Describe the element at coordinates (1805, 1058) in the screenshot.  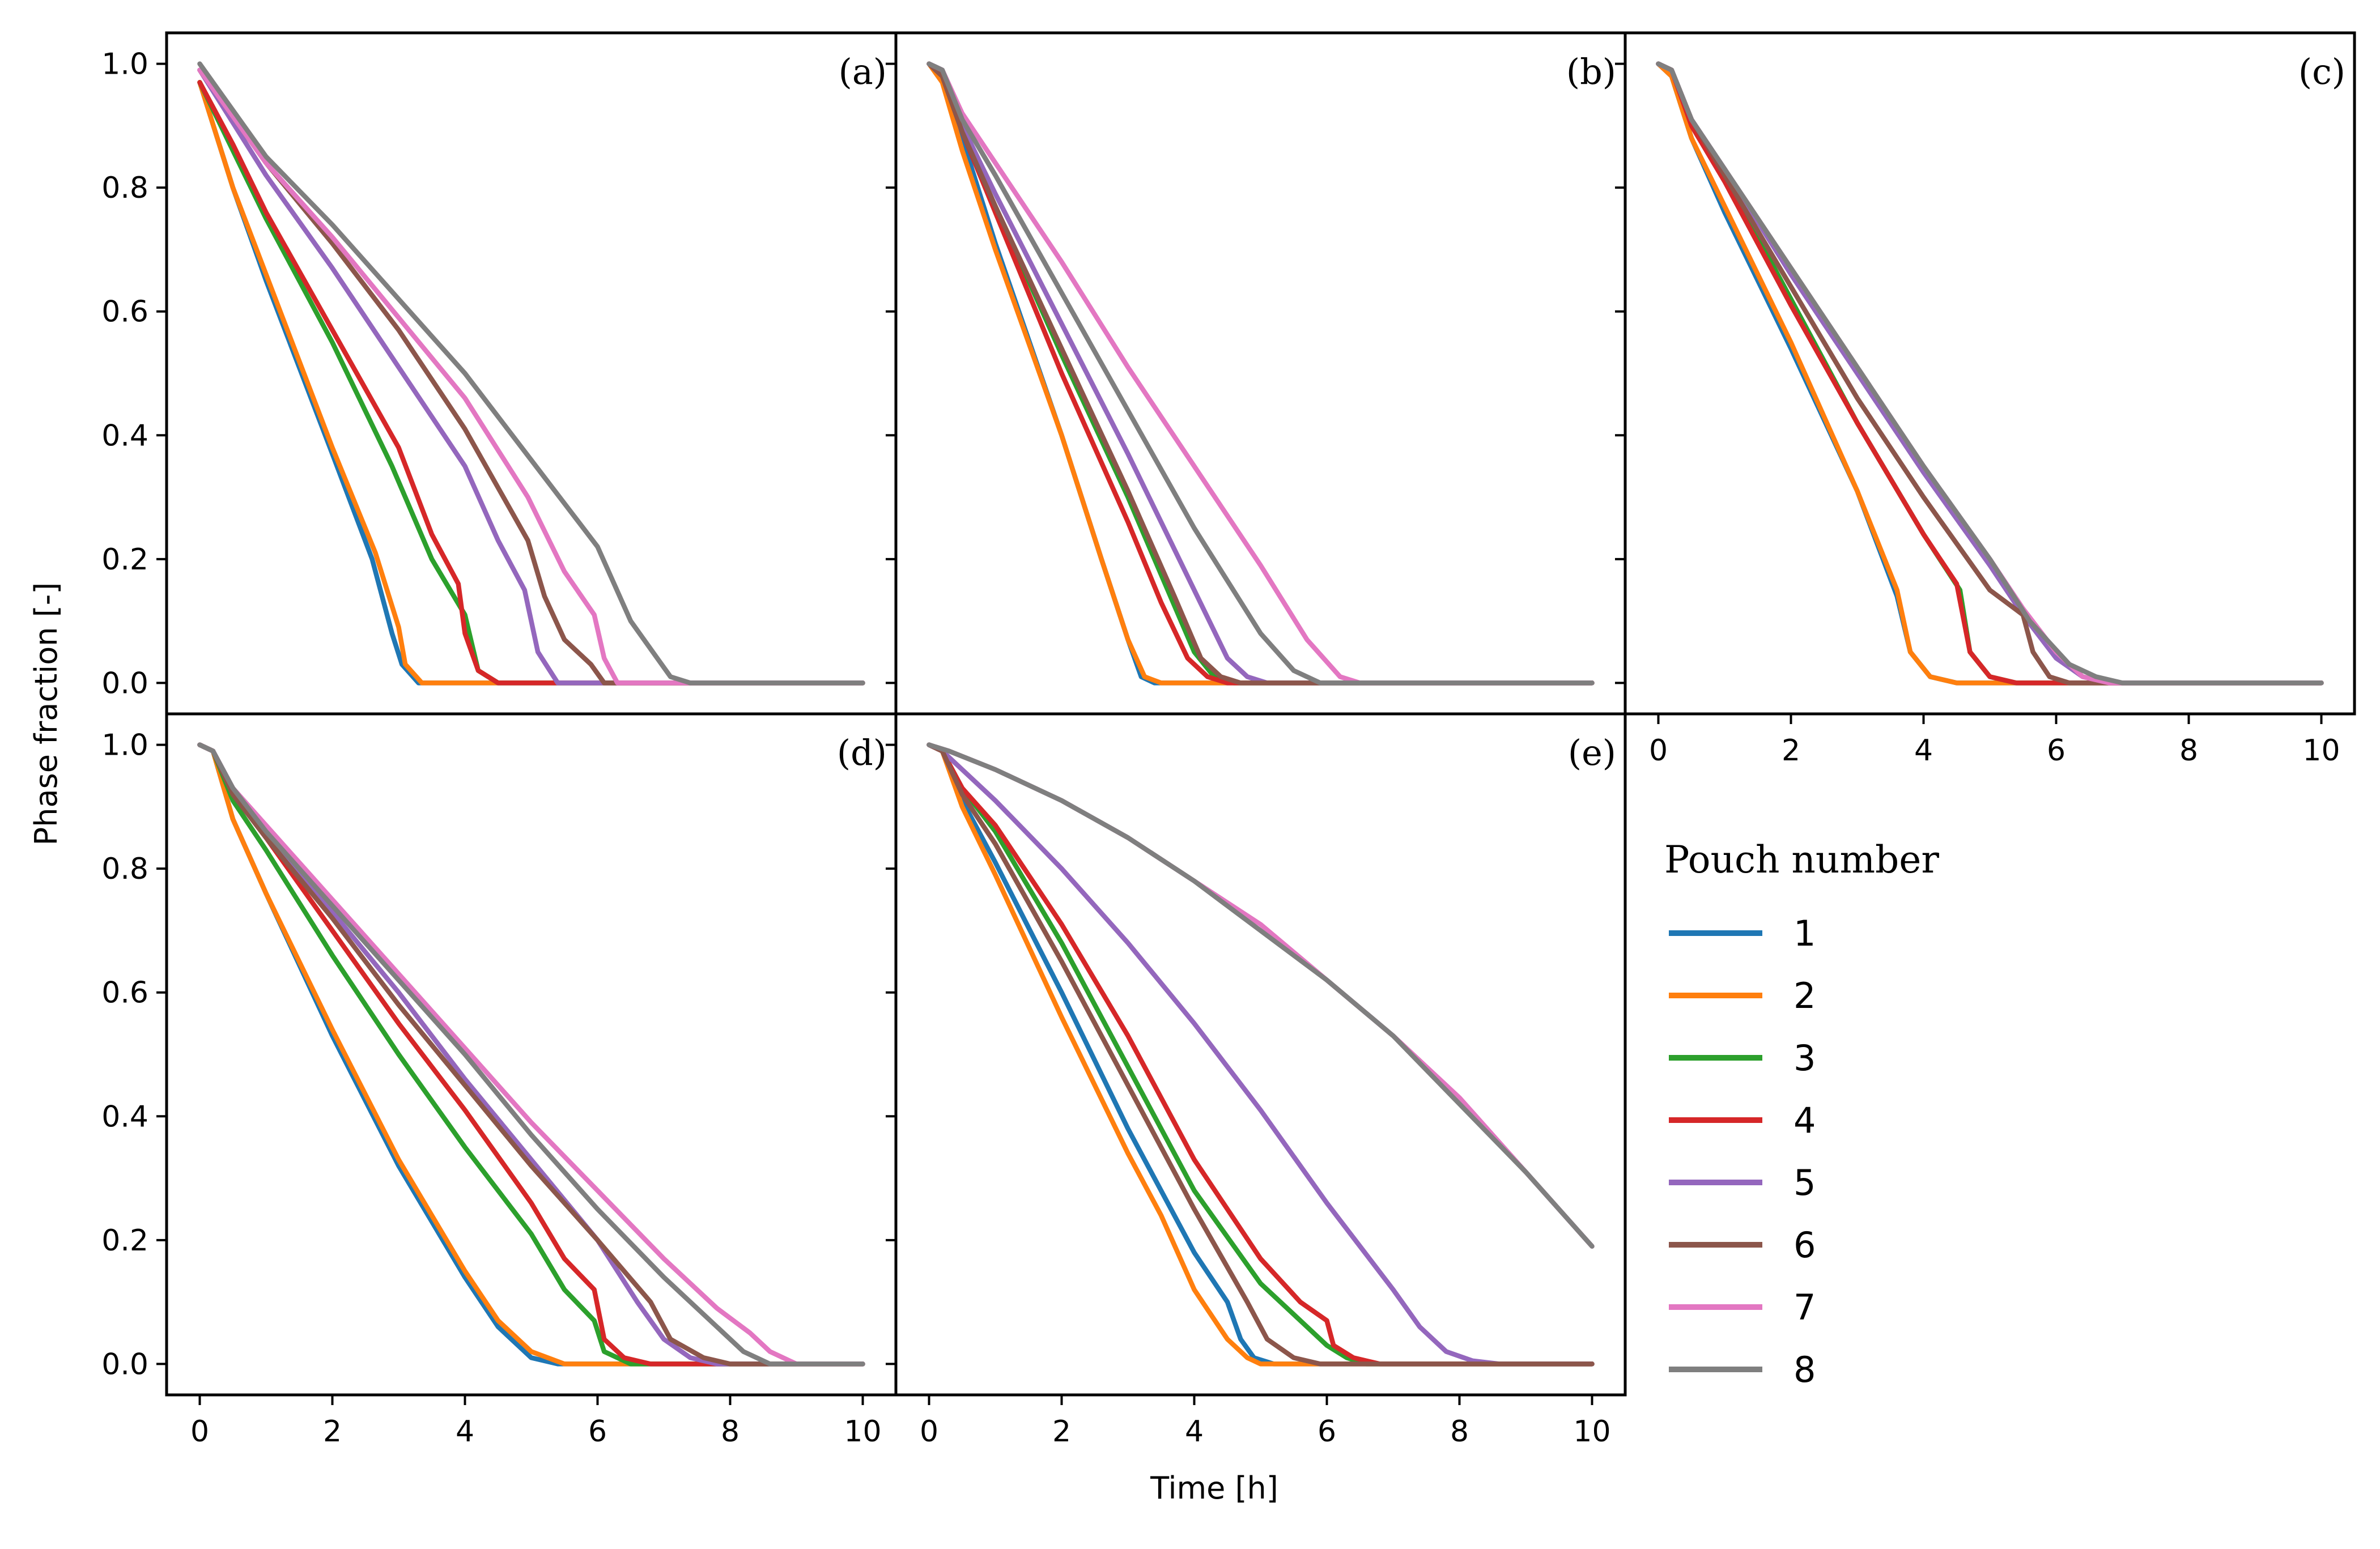
I see `legend-entry-3: 3` at that location.